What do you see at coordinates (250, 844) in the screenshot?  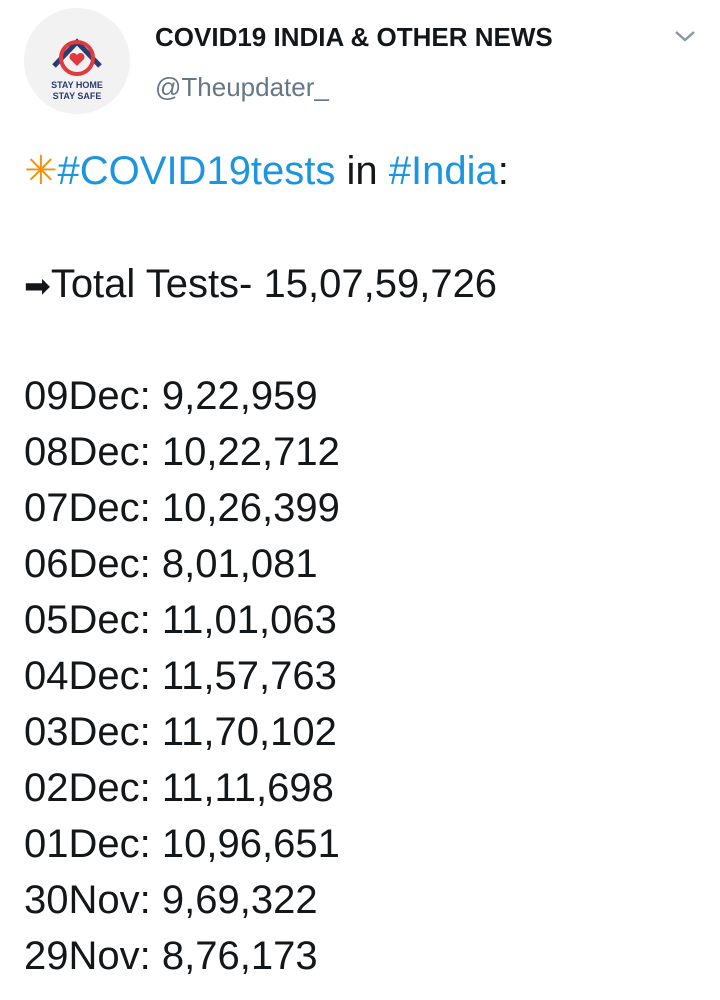 I see `test-count: 10,96,651` at bounding box center [250, 844].